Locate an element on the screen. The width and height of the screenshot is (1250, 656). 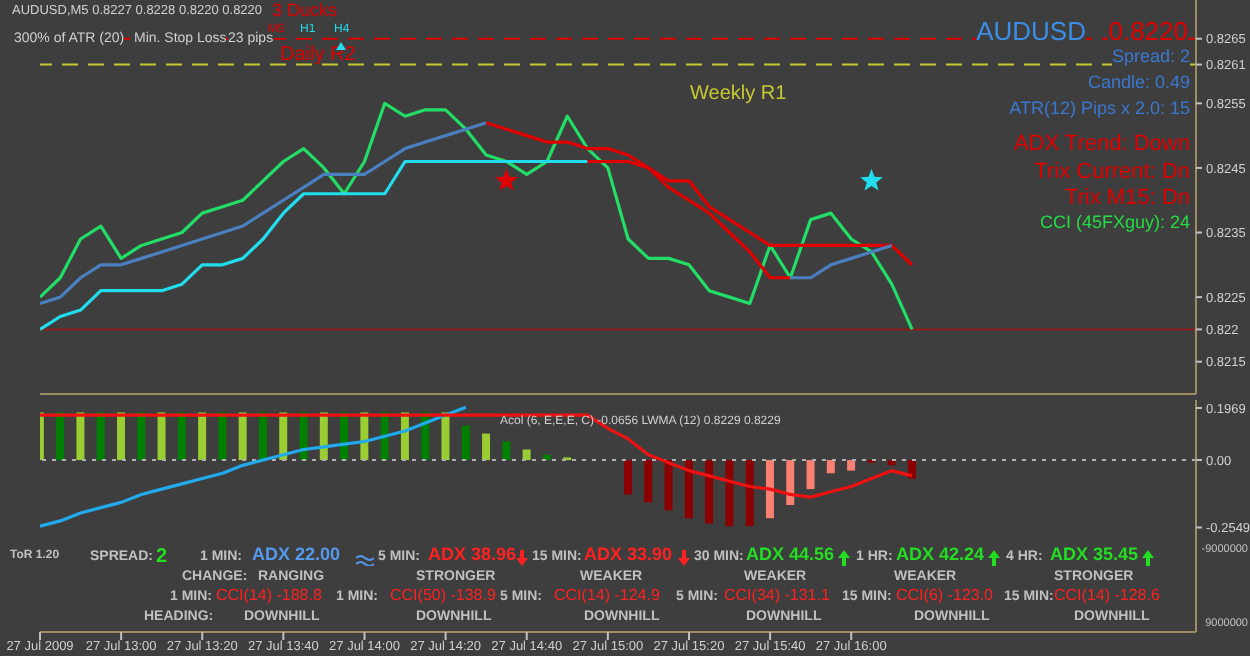
annotation: CCI(34) -131.1 is located at coordinates (777, 596).